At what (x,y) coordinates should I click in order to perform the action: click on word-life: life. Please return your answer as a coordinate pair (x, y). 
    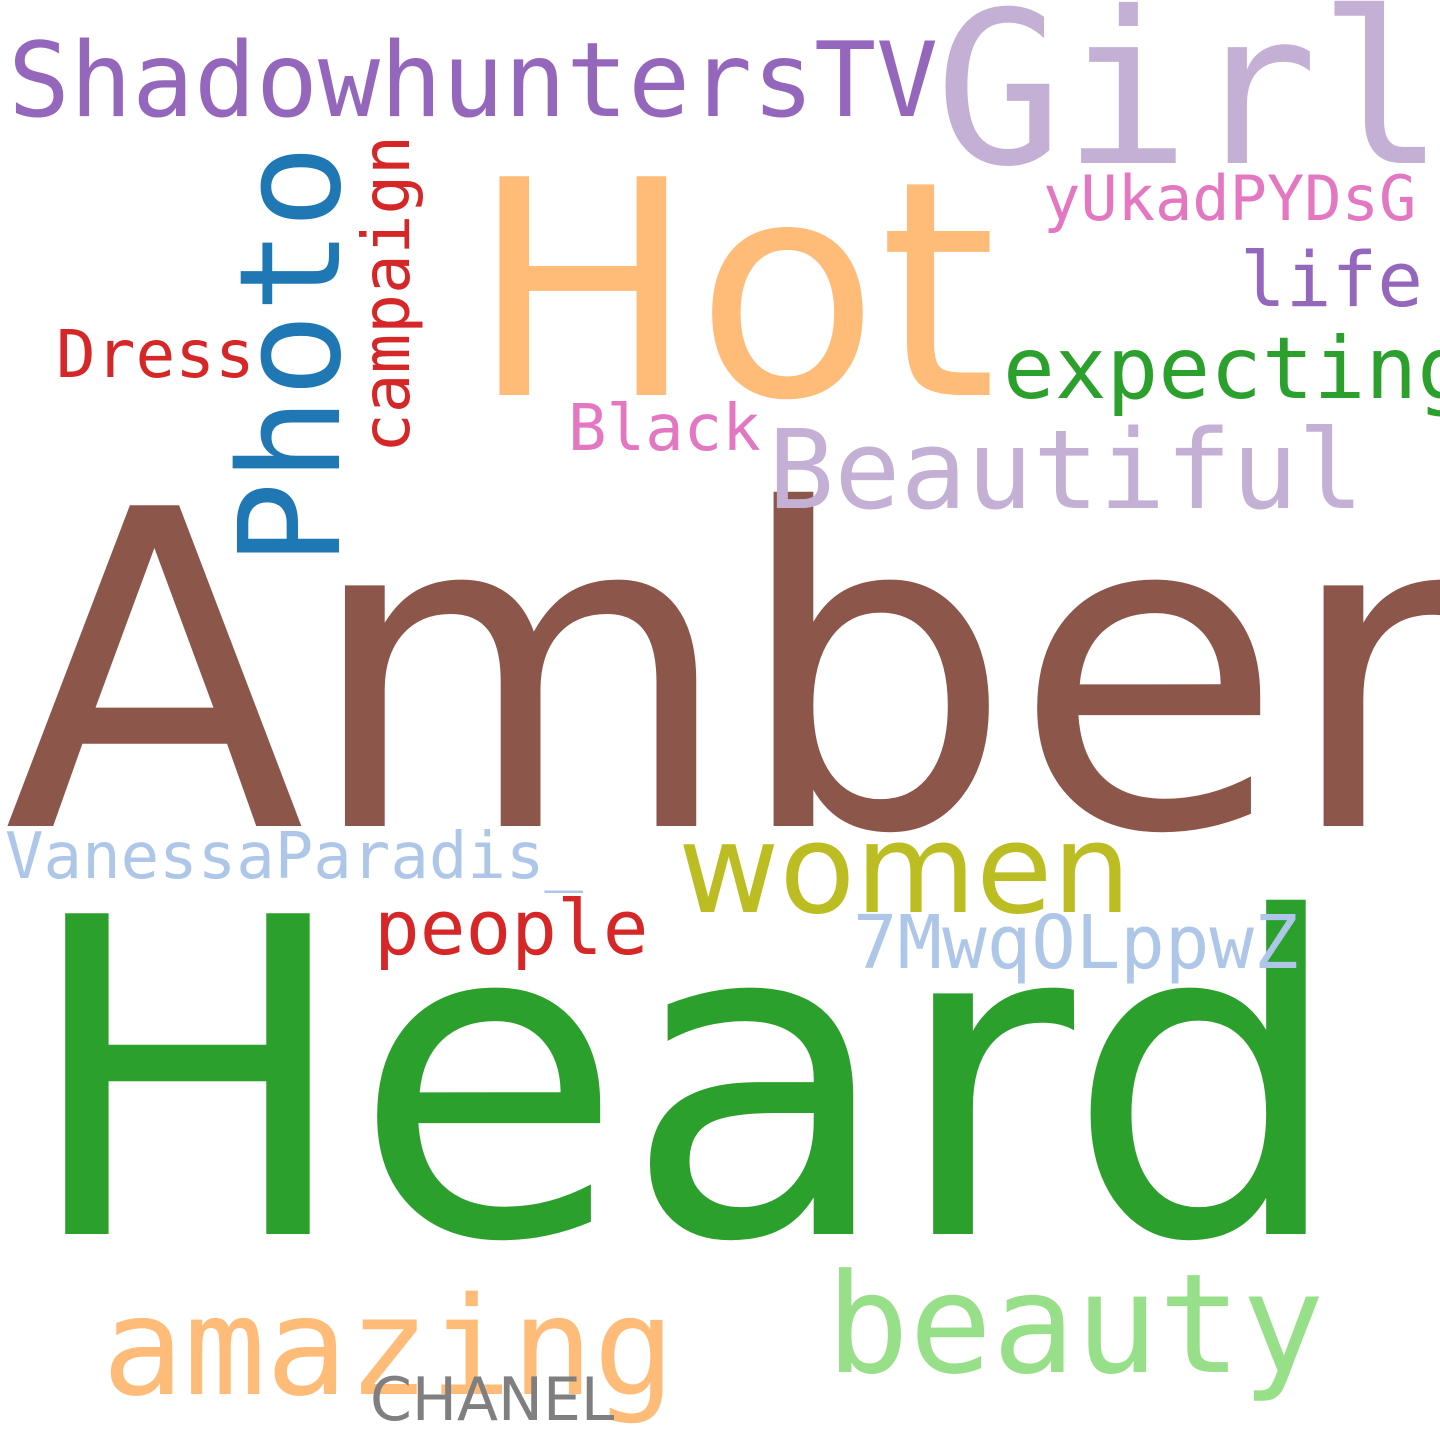
    Looking at the image, I should click on (1332, 279).